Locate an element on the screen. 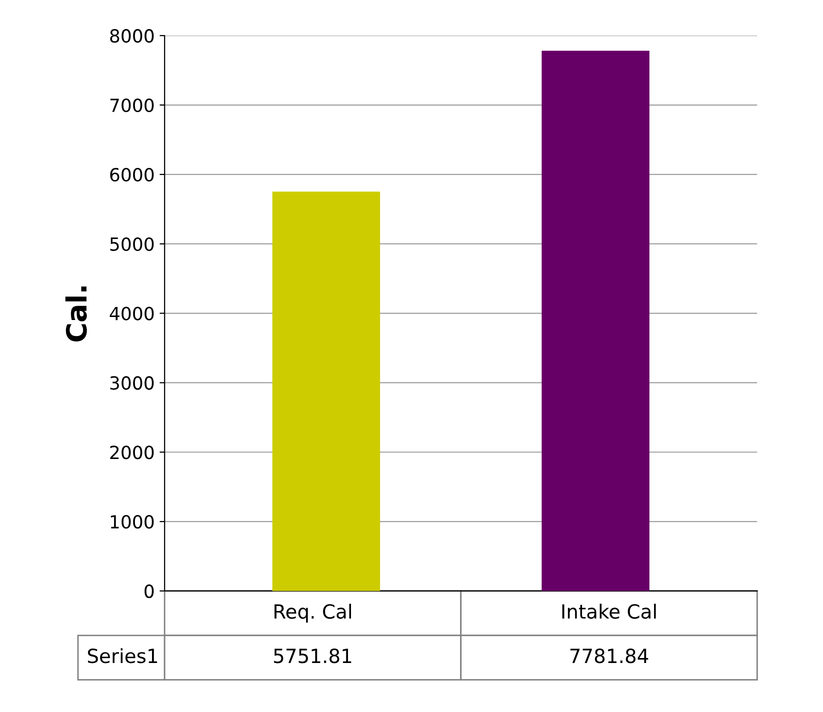  data-label: 7781.84 is located at coordinates (609, 656).